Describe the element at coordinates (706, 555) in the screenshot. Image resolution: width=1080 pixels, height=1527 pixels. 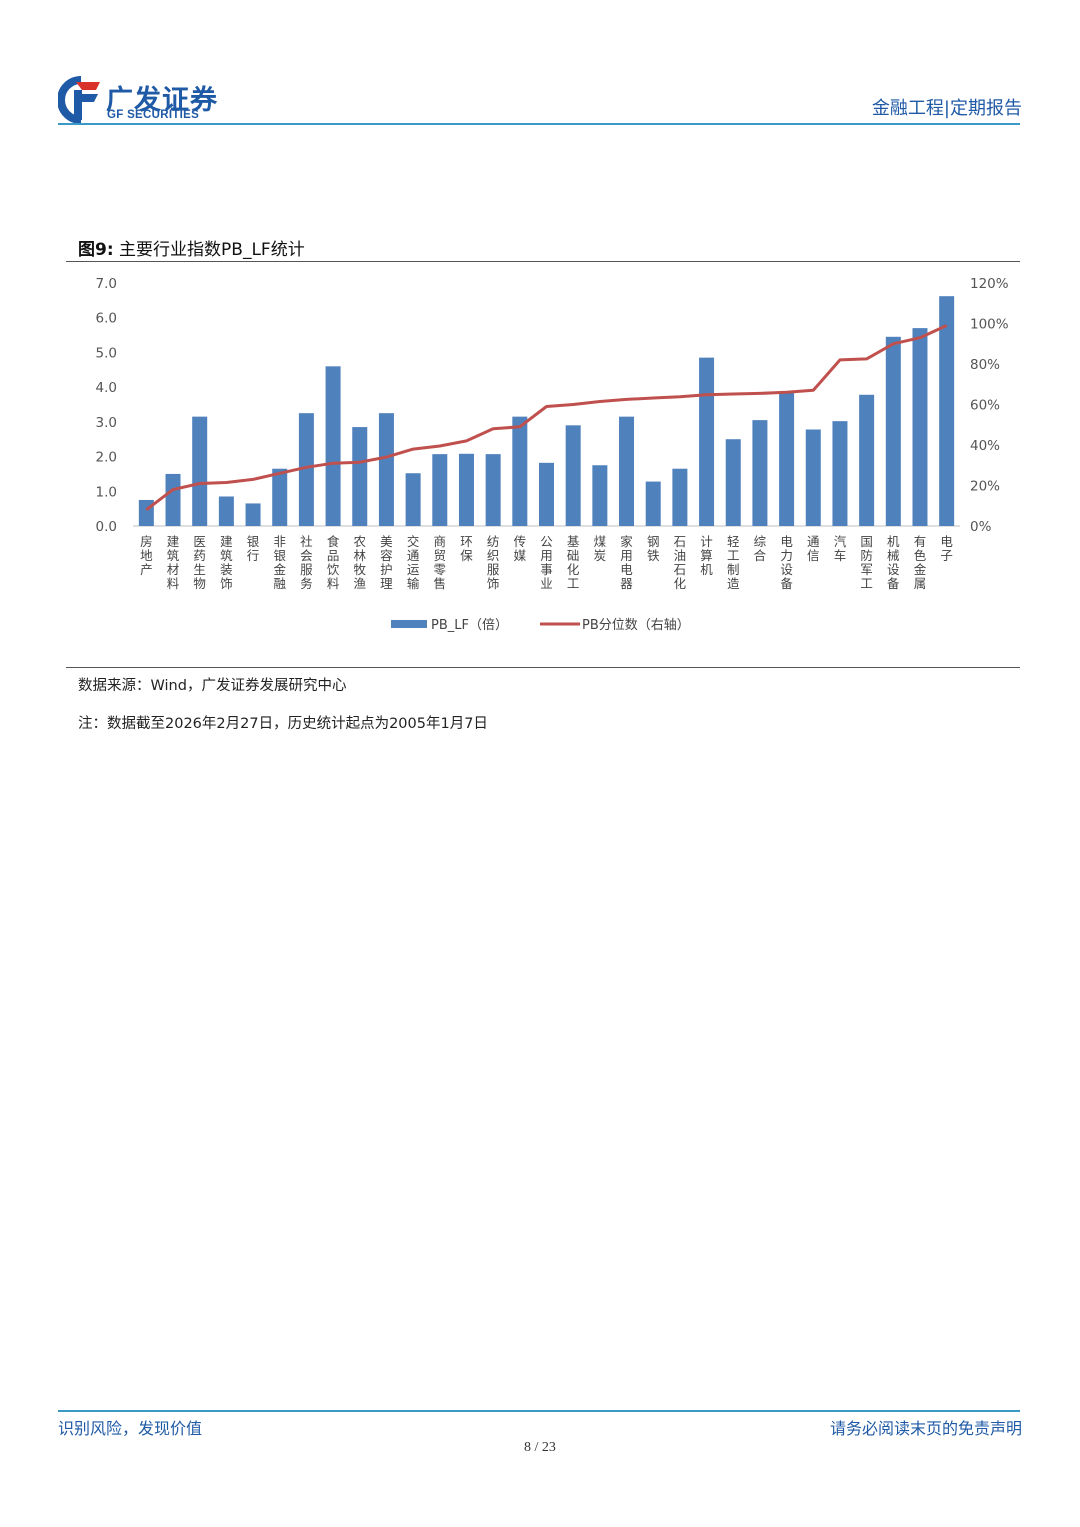
I see `x-tick-label: 计算机` at that location.